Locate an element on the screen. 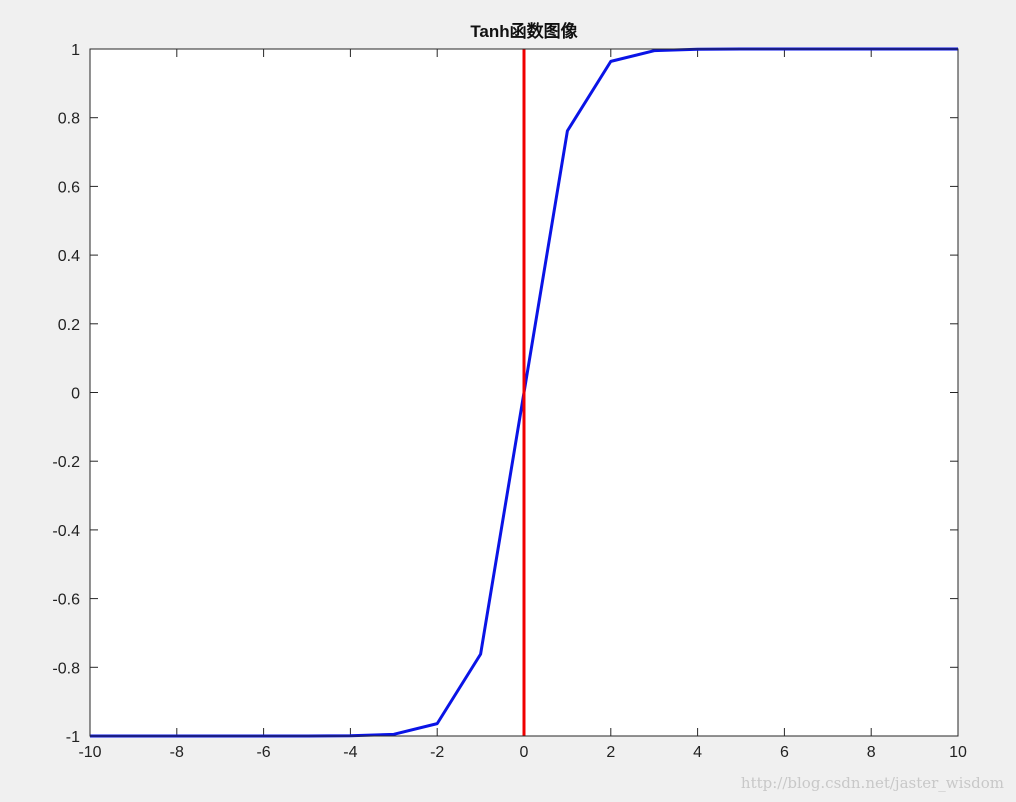 This screenshot has height=802, width=1016. x-tick-label: -4 is located at coordinates (350, 752).